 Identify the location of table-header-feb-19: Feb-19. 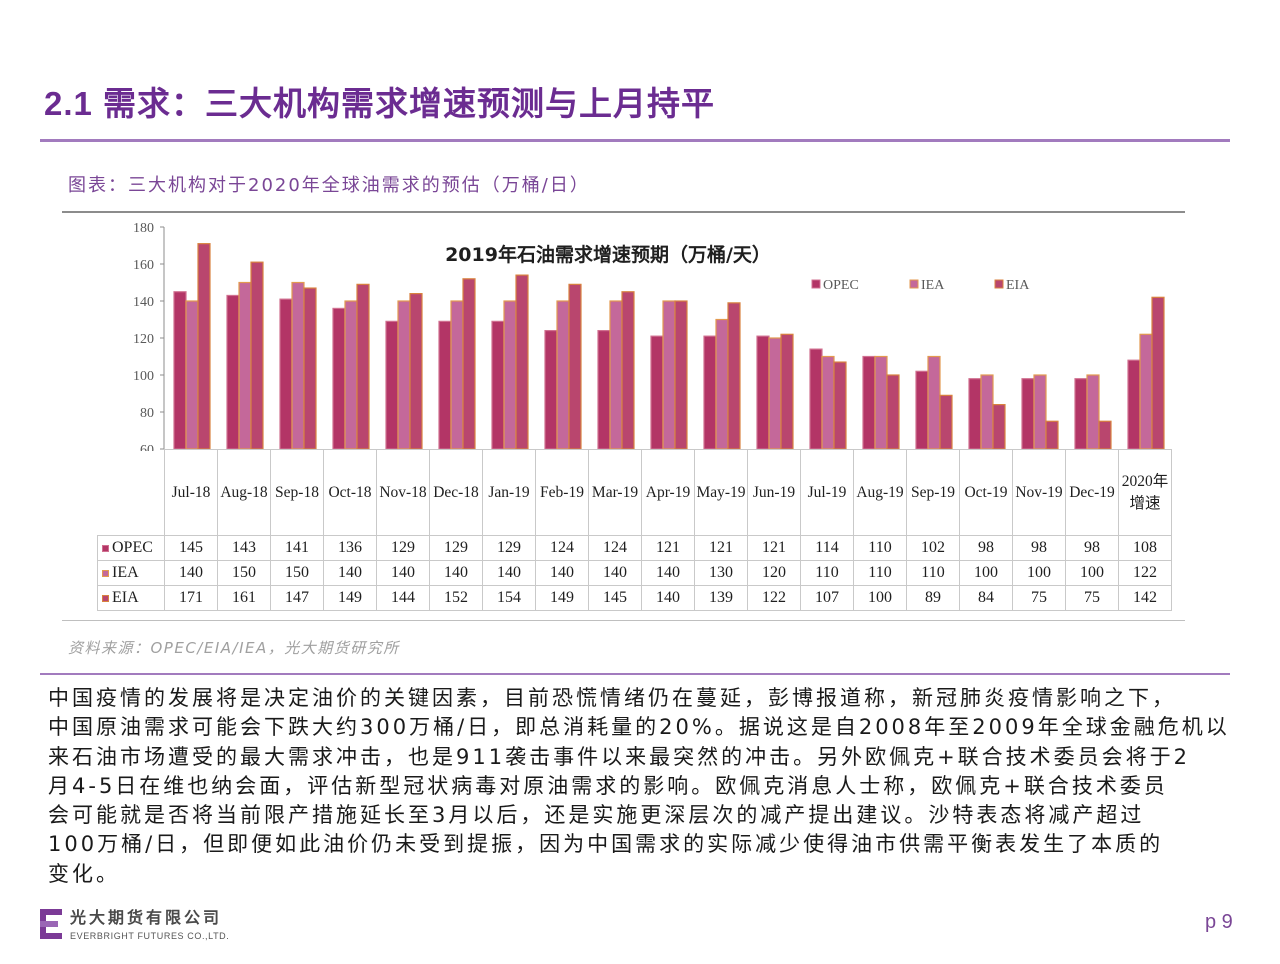
(562, 492).